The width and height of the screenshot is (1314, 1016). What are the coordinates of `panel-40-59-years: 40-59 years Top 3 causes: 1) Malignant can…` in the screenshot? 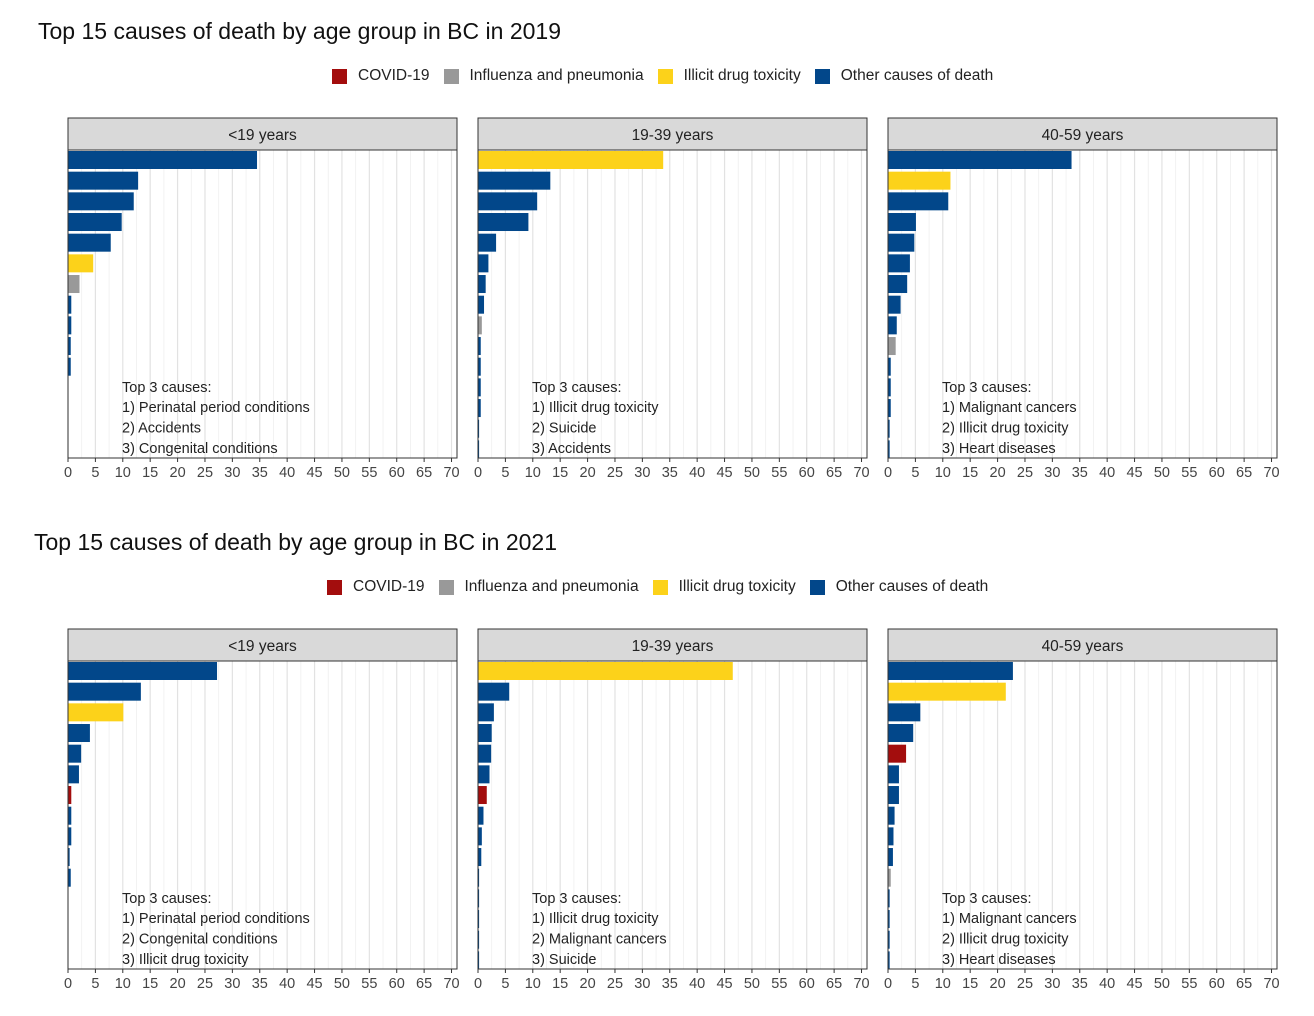 It's located at (1082, 299).